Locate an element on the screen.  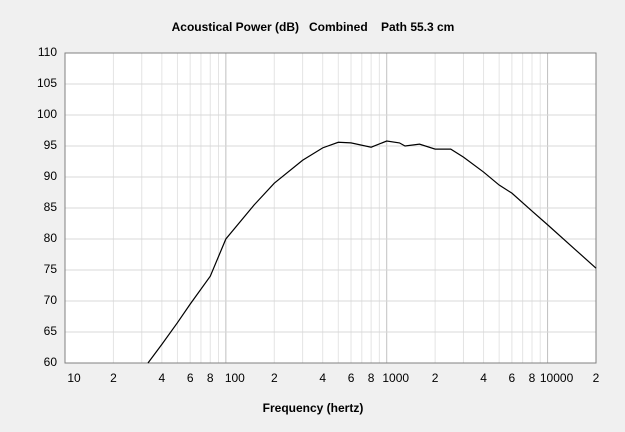
y-tick-label: 60 is located at coordinates (51, 362).